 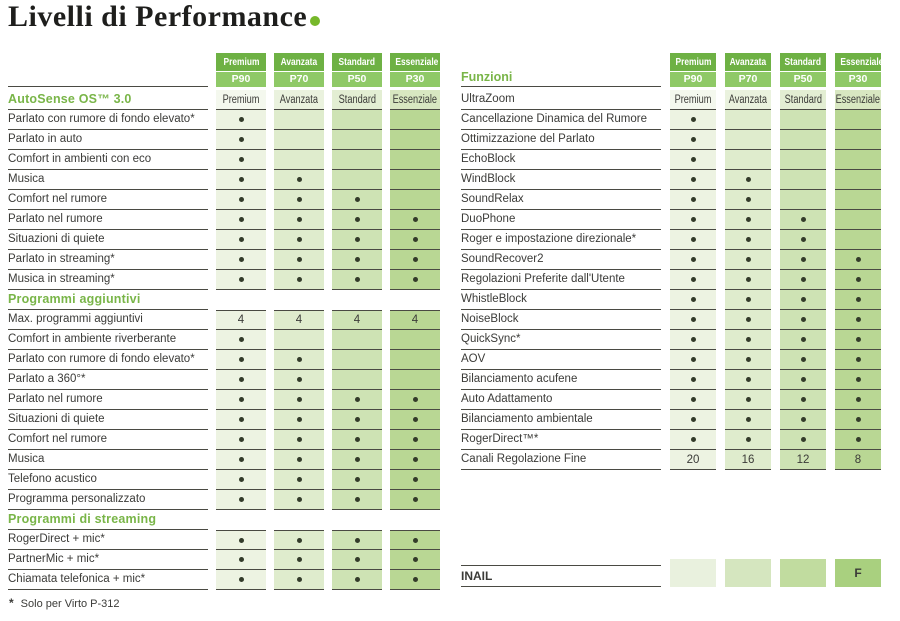 I want to click on row-label: SoundRelax, so click(x=561, y=200).